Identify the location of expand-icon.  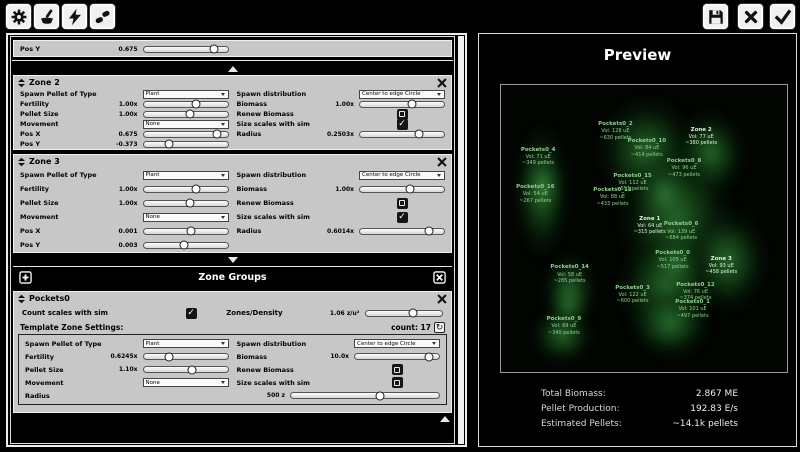
(439, 277).